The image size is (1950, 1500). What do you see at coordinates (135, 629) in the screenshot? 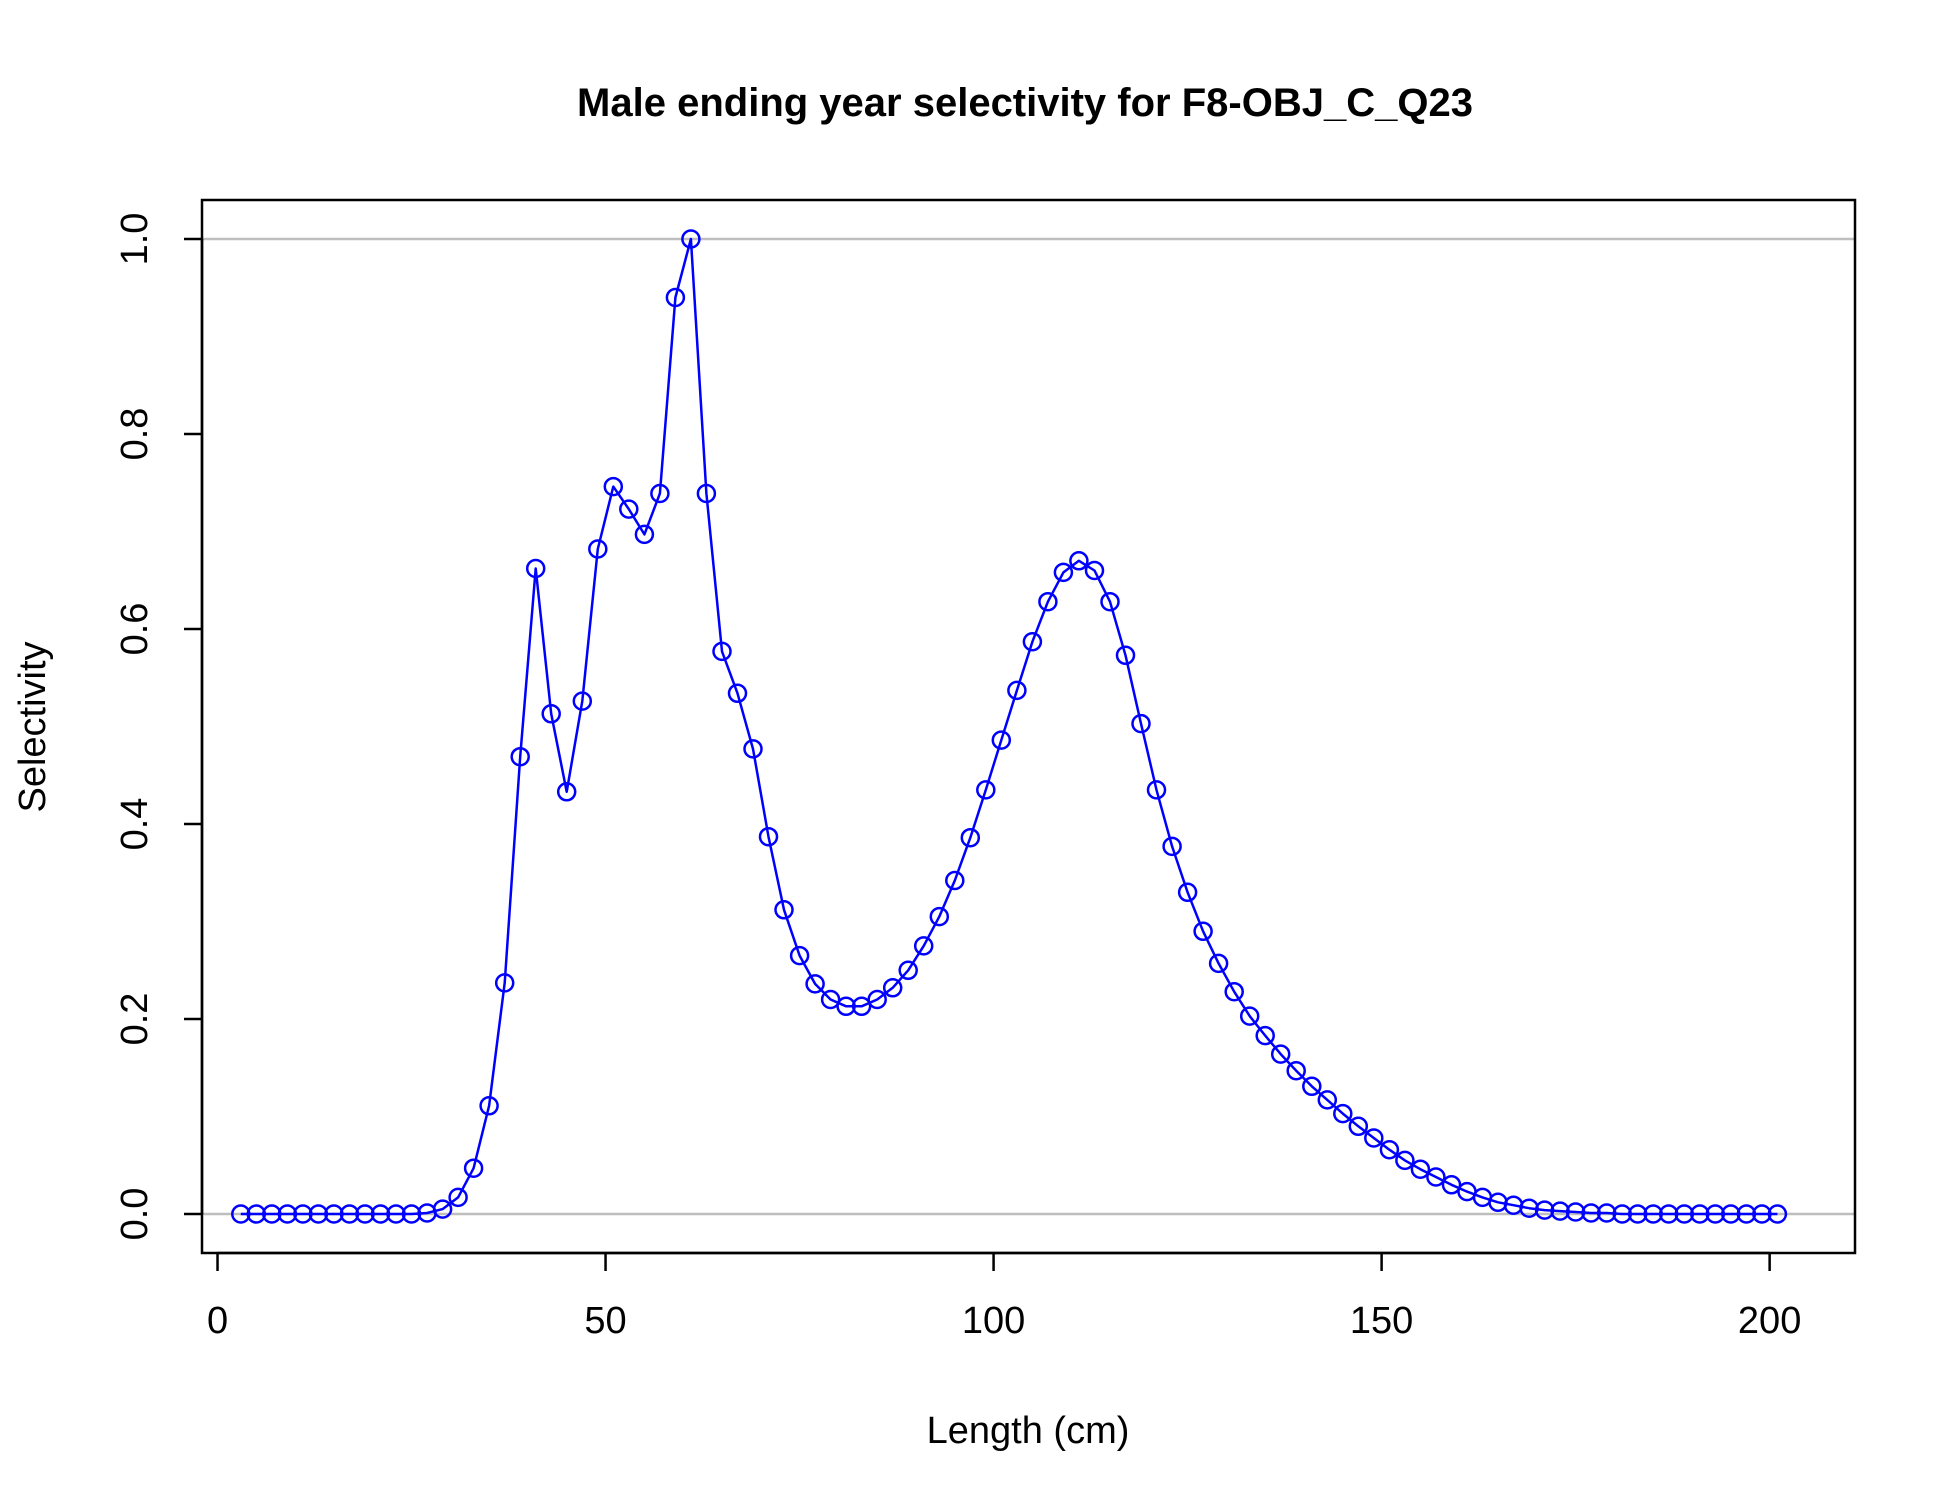
I see `y-tick-label: 0.6` at bounding box center [135, 629].